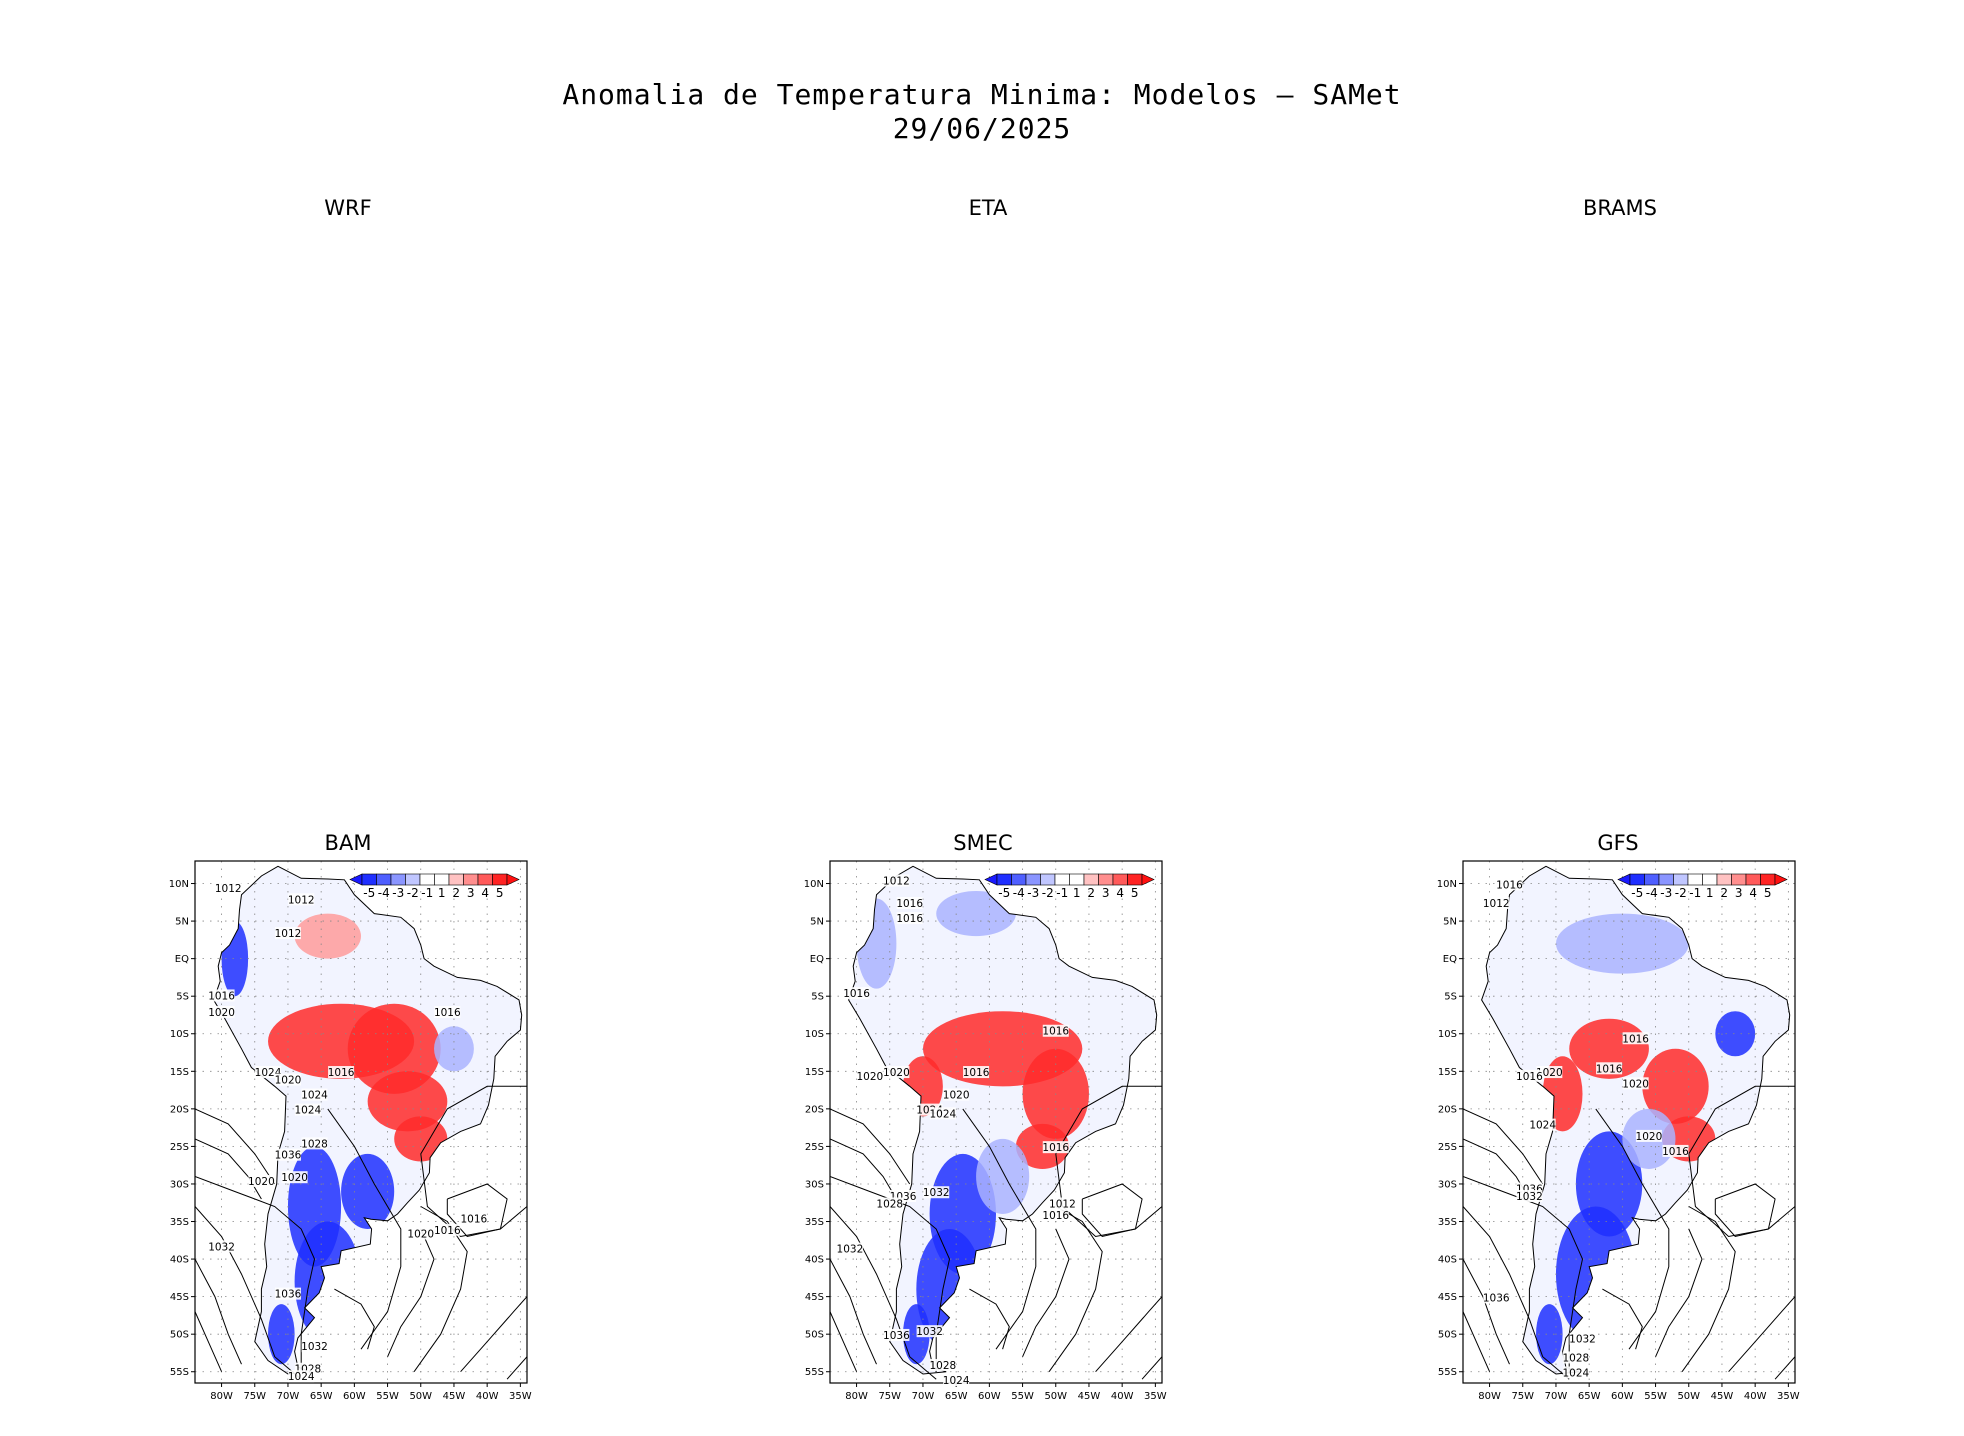 This screenshot has height=1436, width=1964. I want to click on colorbar-label: 4, so click(1753, 893).